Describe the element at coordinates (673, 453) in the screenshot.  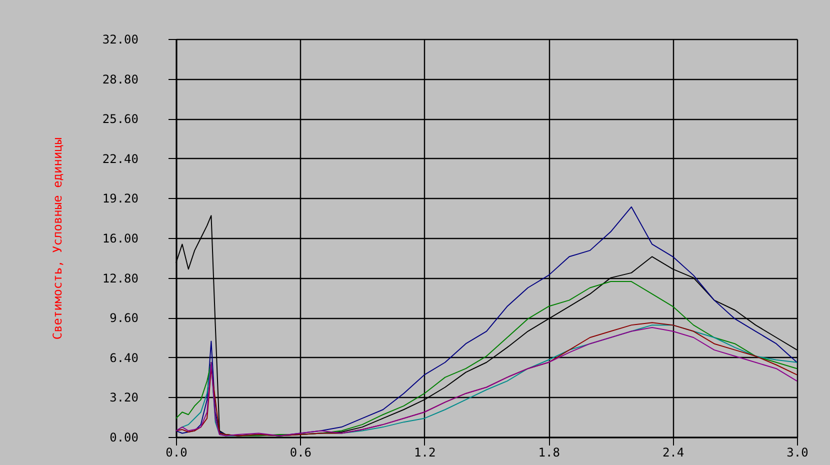
I see `x-tick-label: 2.4` at that location.